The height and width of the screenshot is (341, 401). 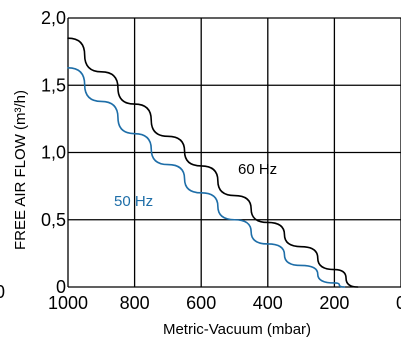 I want to click on y-axis-label: FREE AIR FLOW (m³/h), so click(x=20, y=170).